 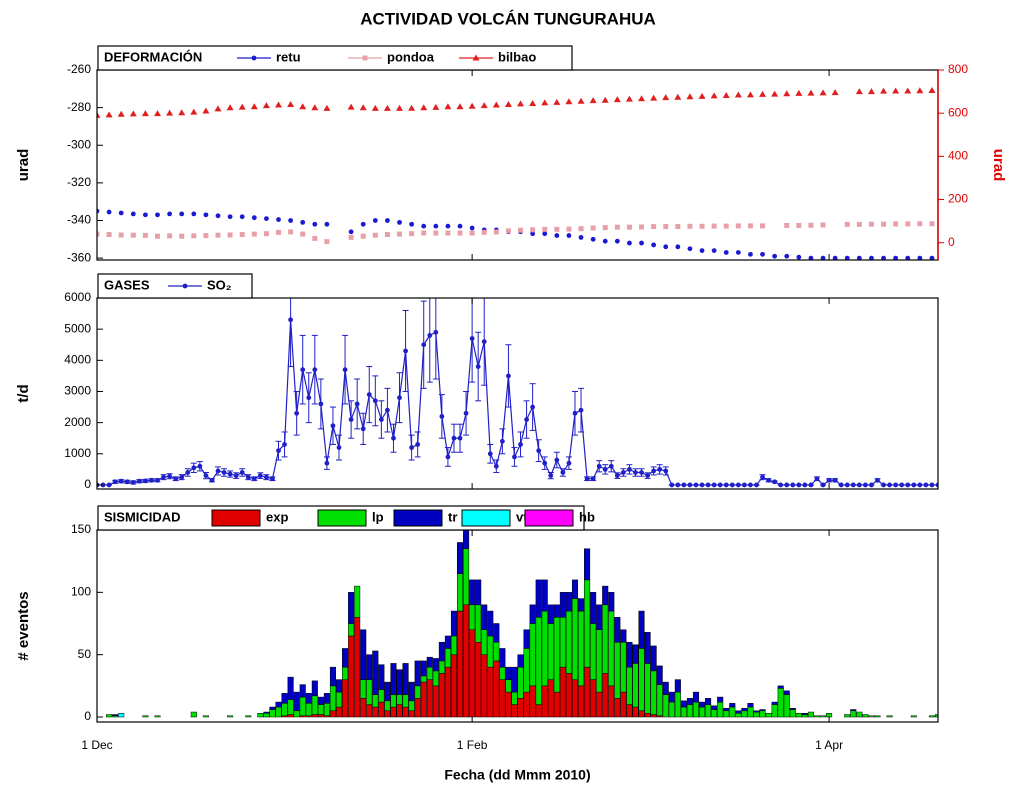 I want to click on legend-swatch, so click(x=418, y=518).